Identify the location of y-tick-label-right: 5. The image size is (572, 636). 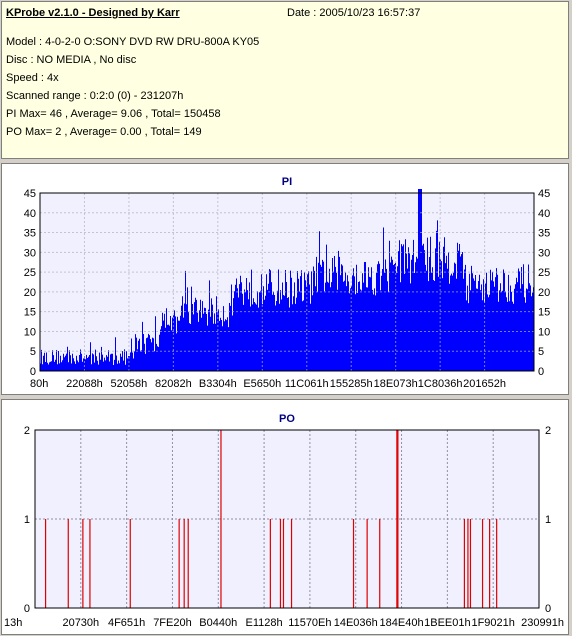
(541, 352).